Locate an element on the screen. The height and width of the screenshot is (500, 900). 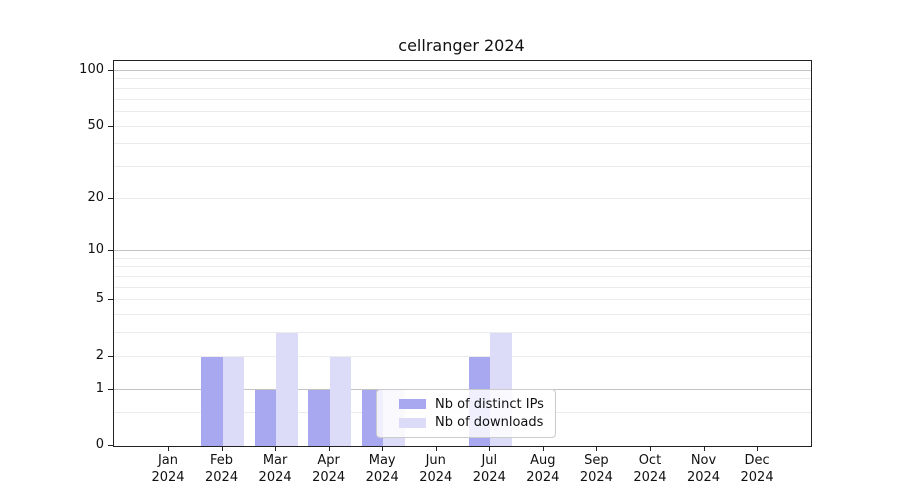
y-tick-label: 10 is located at coordinates (95, 250).